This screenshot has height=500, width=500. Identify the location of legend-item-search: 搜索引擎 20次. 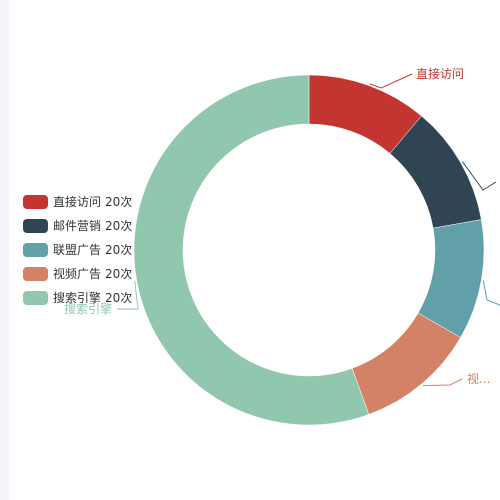
(77, 297).